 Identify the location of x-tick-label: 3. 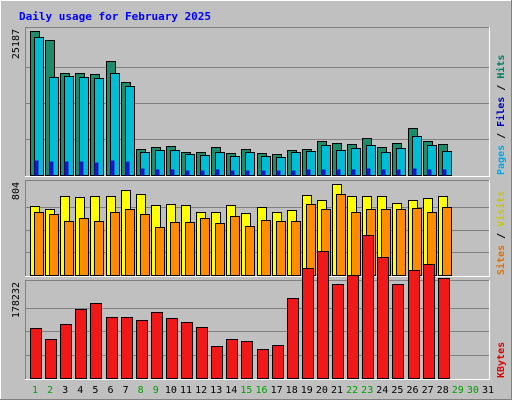
(65, 390).